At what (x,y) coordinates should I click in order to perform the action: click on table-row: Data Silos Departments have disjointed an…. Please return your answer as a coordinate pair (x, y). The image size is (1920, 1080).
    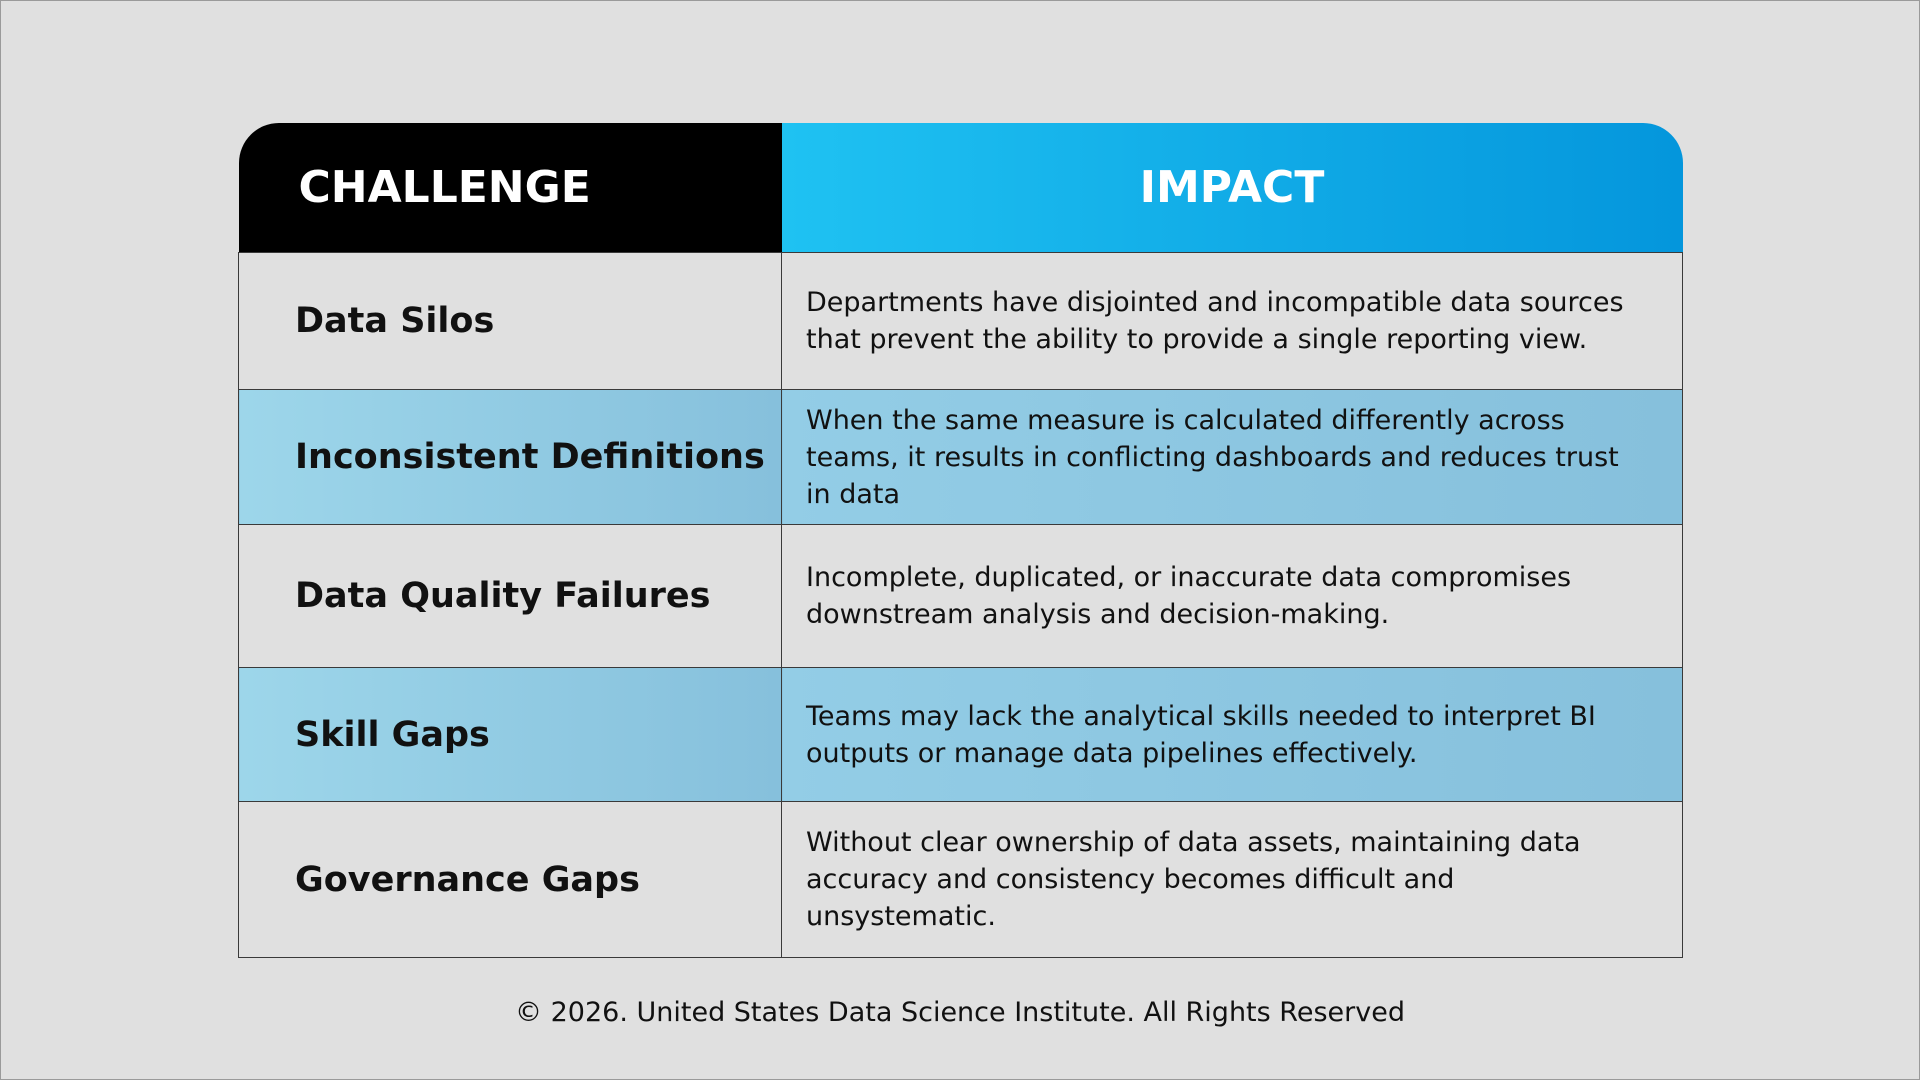
    Looking at the image, I should click on (960, 321).